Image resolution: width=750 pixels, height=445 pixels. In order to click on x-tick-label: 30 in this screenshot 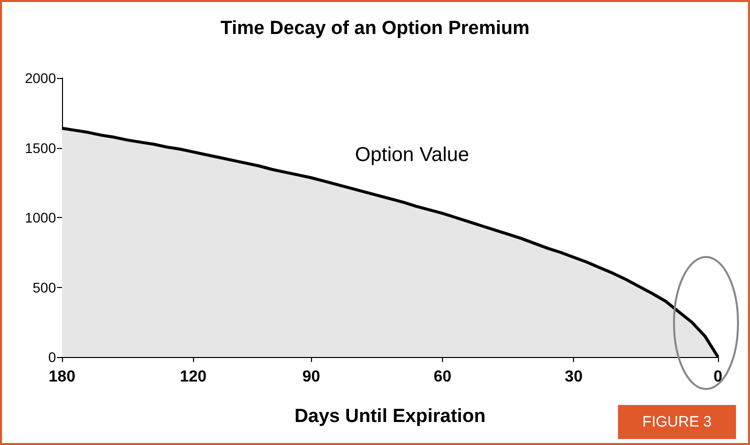, I will do `click(573, 377)`.